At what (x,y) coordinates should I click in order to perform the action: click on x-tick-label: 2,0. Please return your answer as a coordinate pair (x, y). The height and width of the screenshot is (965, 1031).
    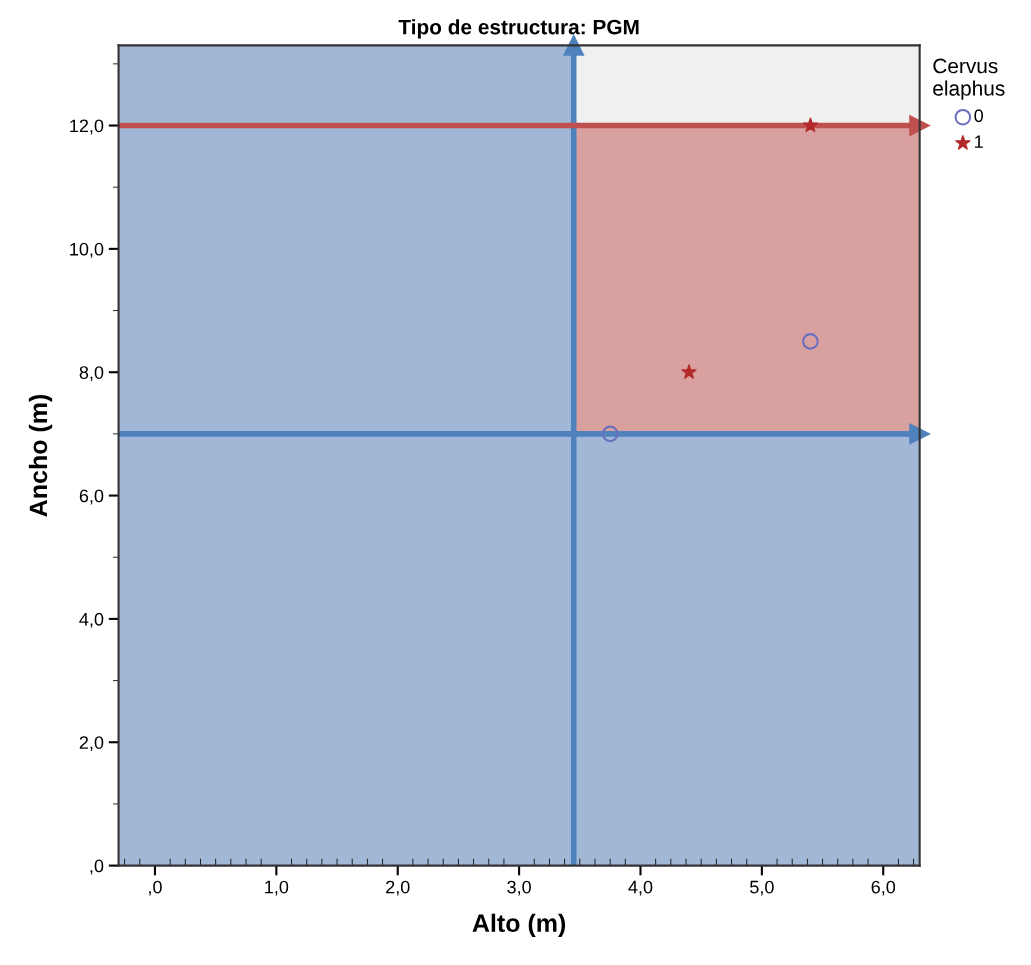
    Looking at the image, I should click on (398, 888).